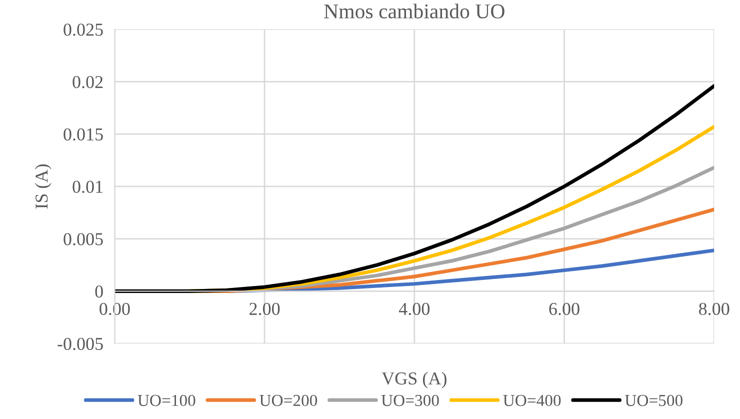  What do you see at coordinates (414, 380) in the screenshot?
I see `x-axis-title: VGS (A)` at bounding box center [414, 380].